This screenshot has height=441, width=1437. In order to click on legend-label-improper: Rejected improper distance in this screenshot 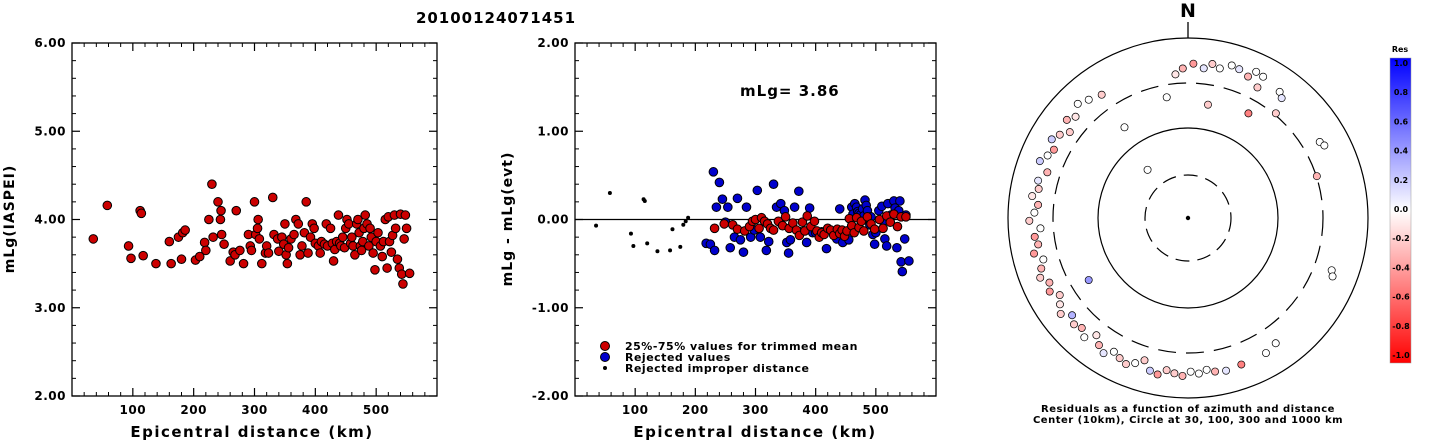, I will do `click(717, 368)`.